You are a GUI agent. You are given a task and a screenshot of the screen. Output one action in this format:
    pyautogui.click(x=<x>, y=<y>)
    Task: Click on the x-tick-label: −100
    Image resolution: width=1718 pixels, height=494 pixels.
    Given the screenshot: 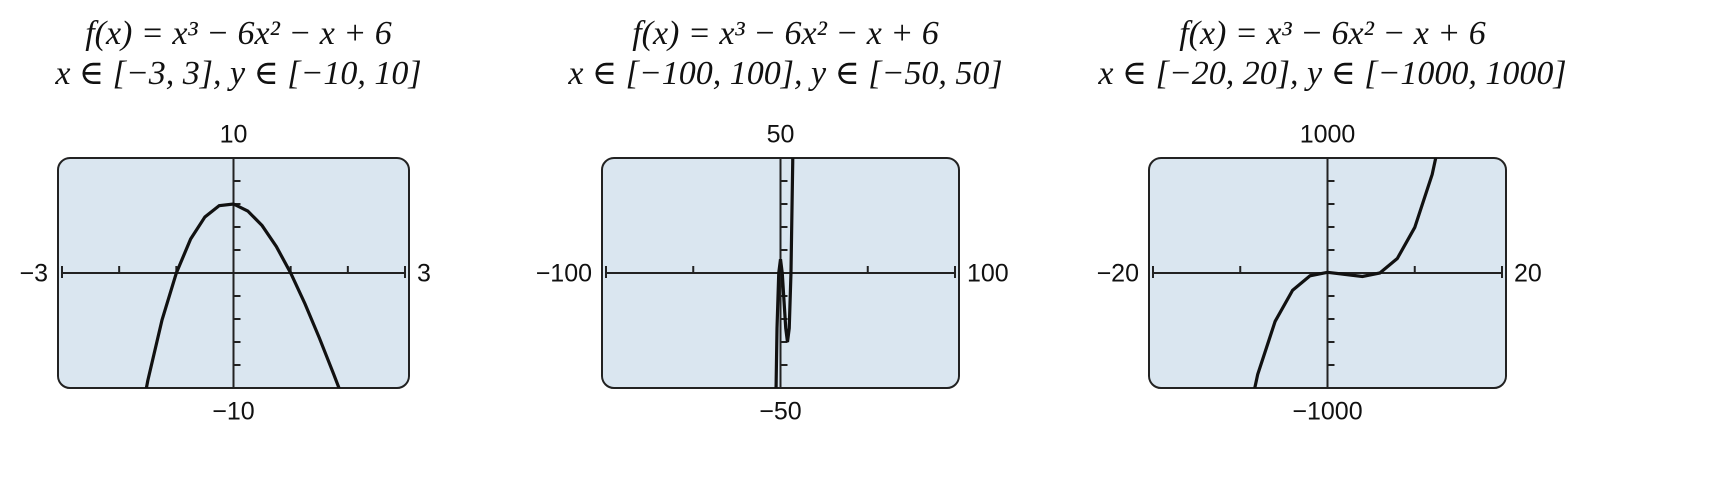 What is the action you would take?
    pyautogui.click(x=564, y=274)
    